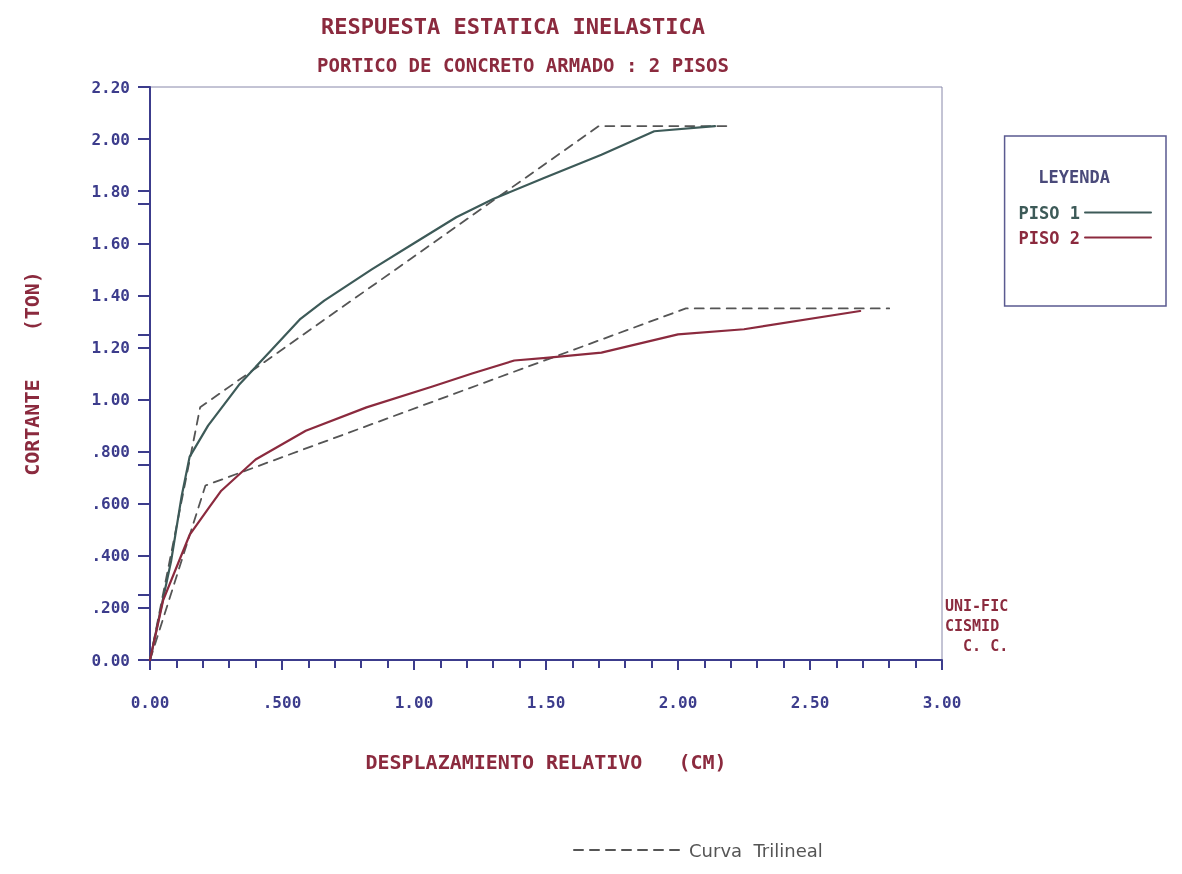  What do you see at coordinates (414, 702) in the screenshot?
I see `x-tick-label: 1.00` at bounding box center [414, 702].